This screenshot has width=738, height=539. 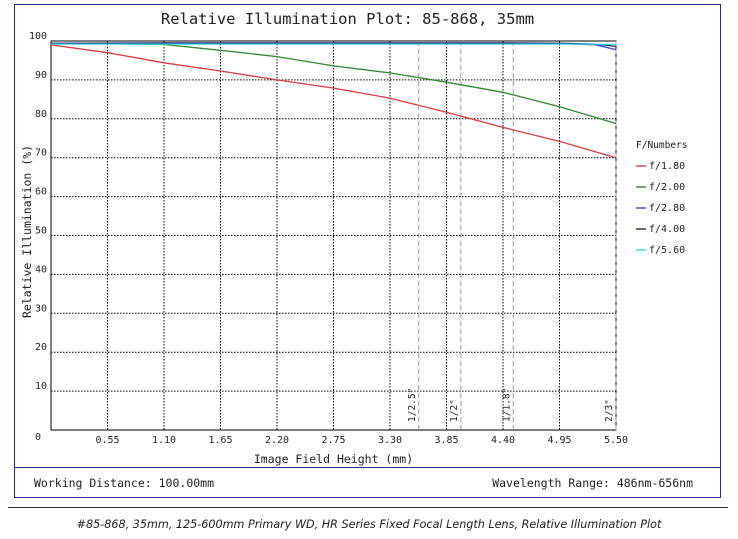 What do you see at coordinates (446, 440) in the screenshot?
I see `x-tick-label: 3.85` at bounding box center [446, 440].